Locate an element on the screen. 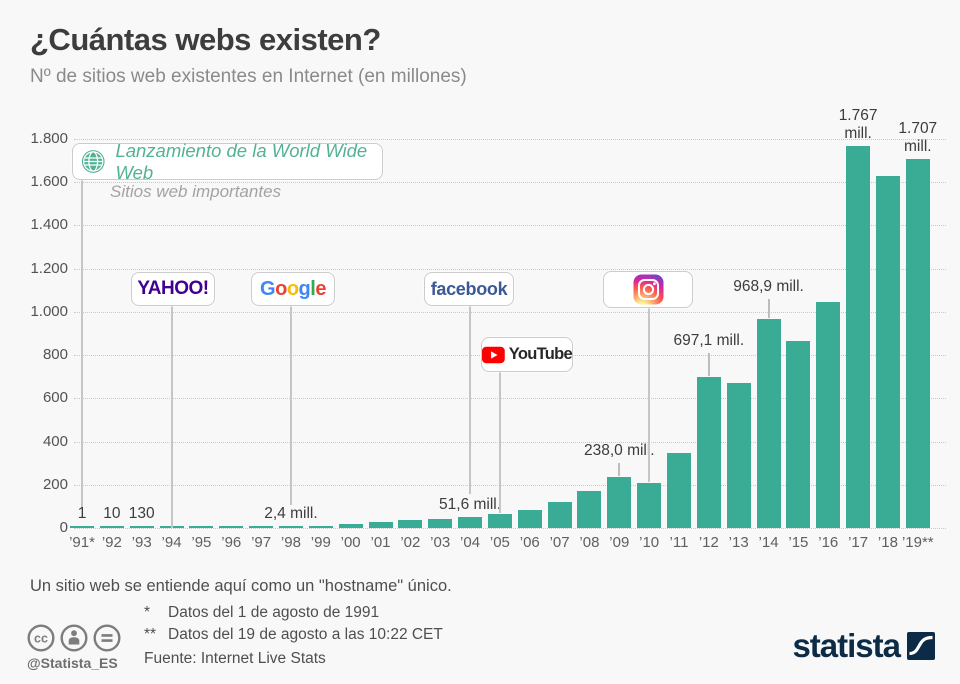 The height and width of the screenshot is (684, 960). x-axis-label: ’04 is located at coordinates (470, 542).